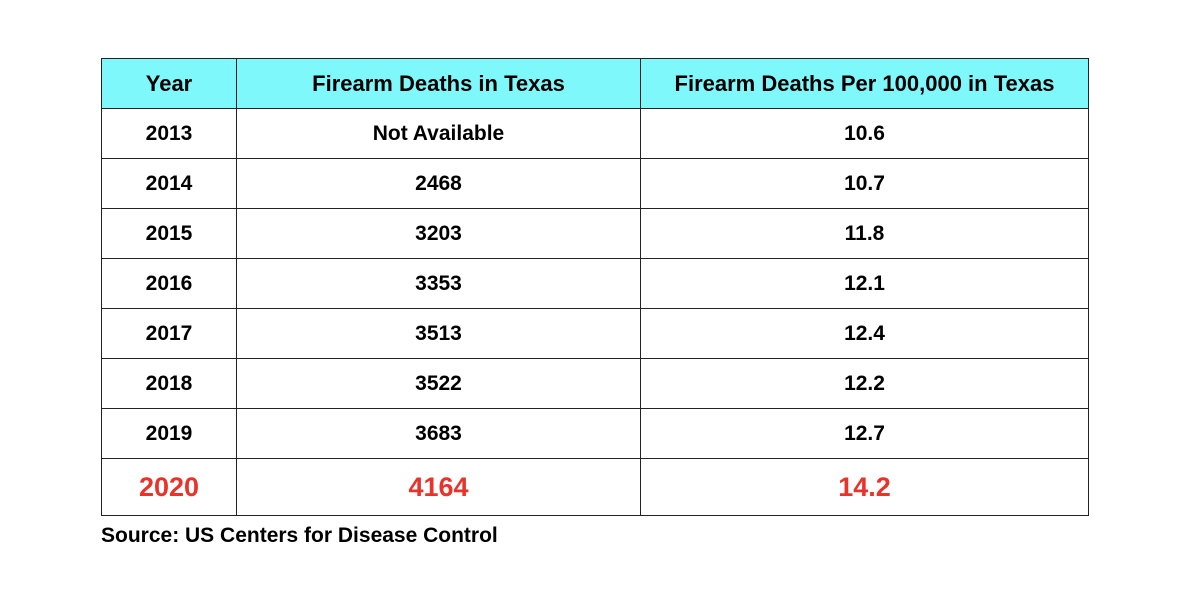 The width and height of the screenshot is (1200, 612). Describe the element at coordinates (864, 333) in the screenshot. I see `cell-rate: 12.4` at that location.